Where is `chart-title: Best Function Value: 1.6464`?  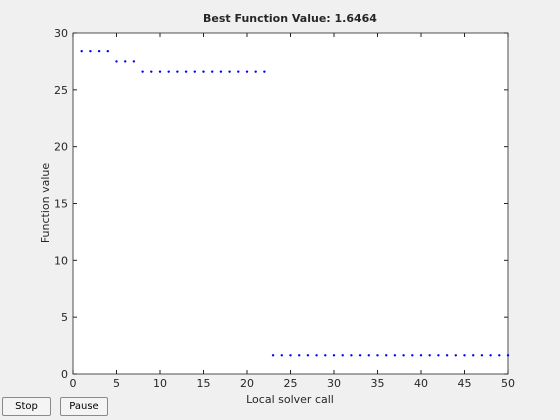 chart-title: Best Function Value: 1.6464 is located at coordinates (290, 18).